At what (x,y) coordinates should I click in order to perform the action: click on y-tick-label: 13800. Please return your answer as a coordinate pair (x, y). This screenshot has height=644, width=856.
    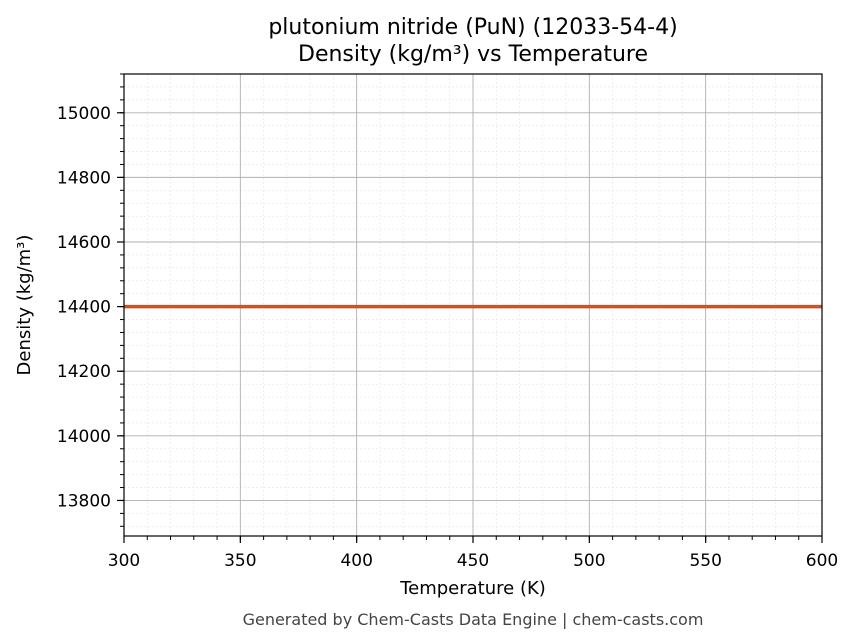
    Looking at the image, I should click on (84, 501).